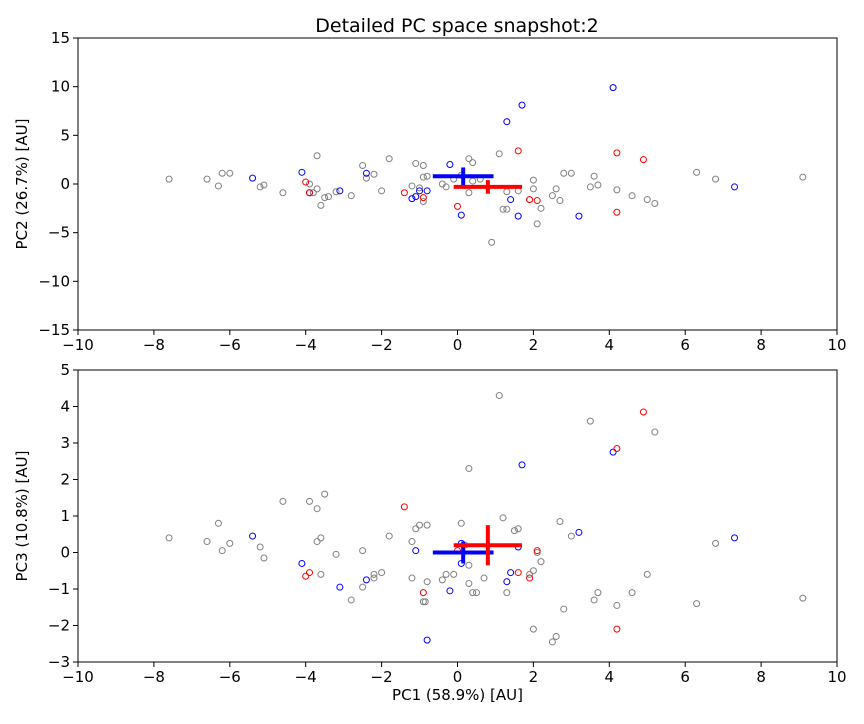 Image resolution: width=864 pixels, height=724 pixels. I want to click on x-tick-label: −2, so click(382, 345).